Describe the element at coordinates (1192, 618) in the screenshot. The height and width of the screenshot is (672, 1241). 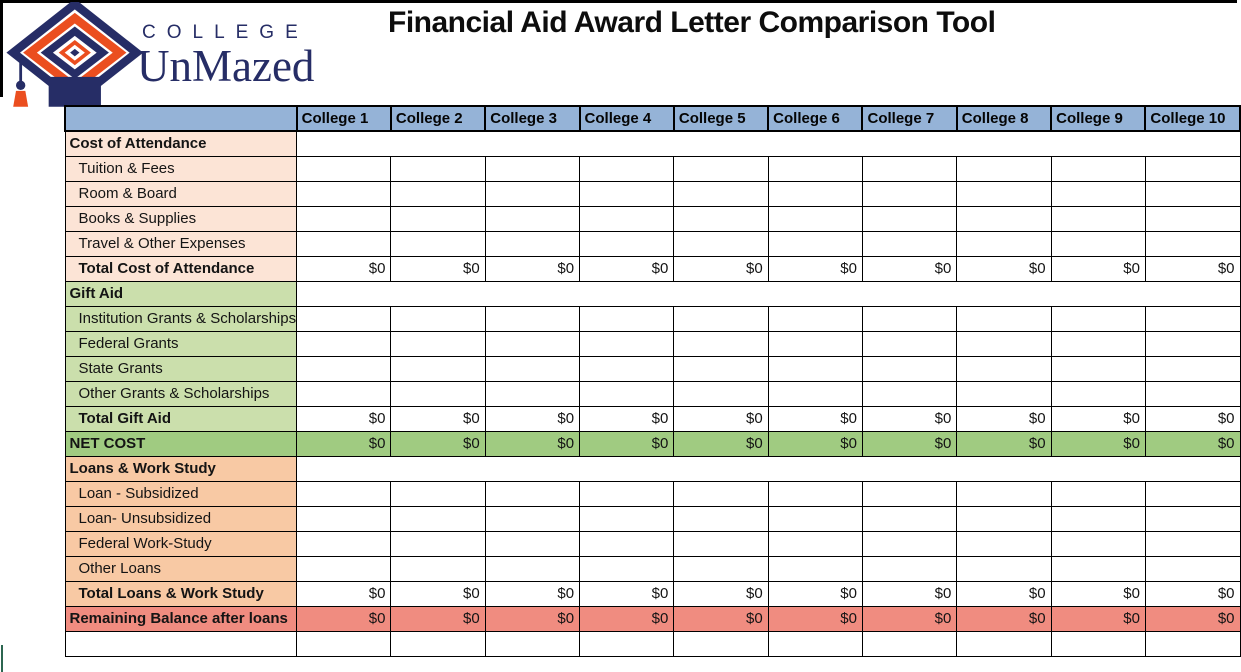
I see `grid-cell-college-10: $0` at that location.